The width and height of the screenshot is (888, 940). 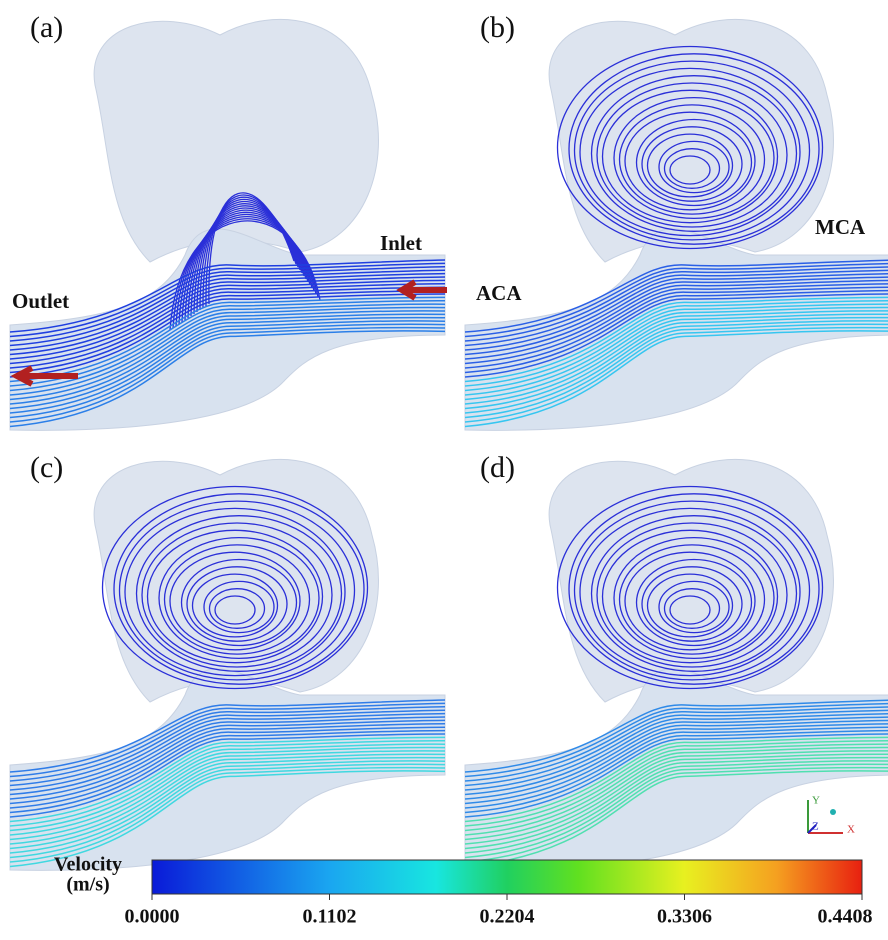 What do you see at coordinates (507, 917) in the screenshot?
I see `colorbar-tick-label: 0.2204` at bounding box center [507, 917].